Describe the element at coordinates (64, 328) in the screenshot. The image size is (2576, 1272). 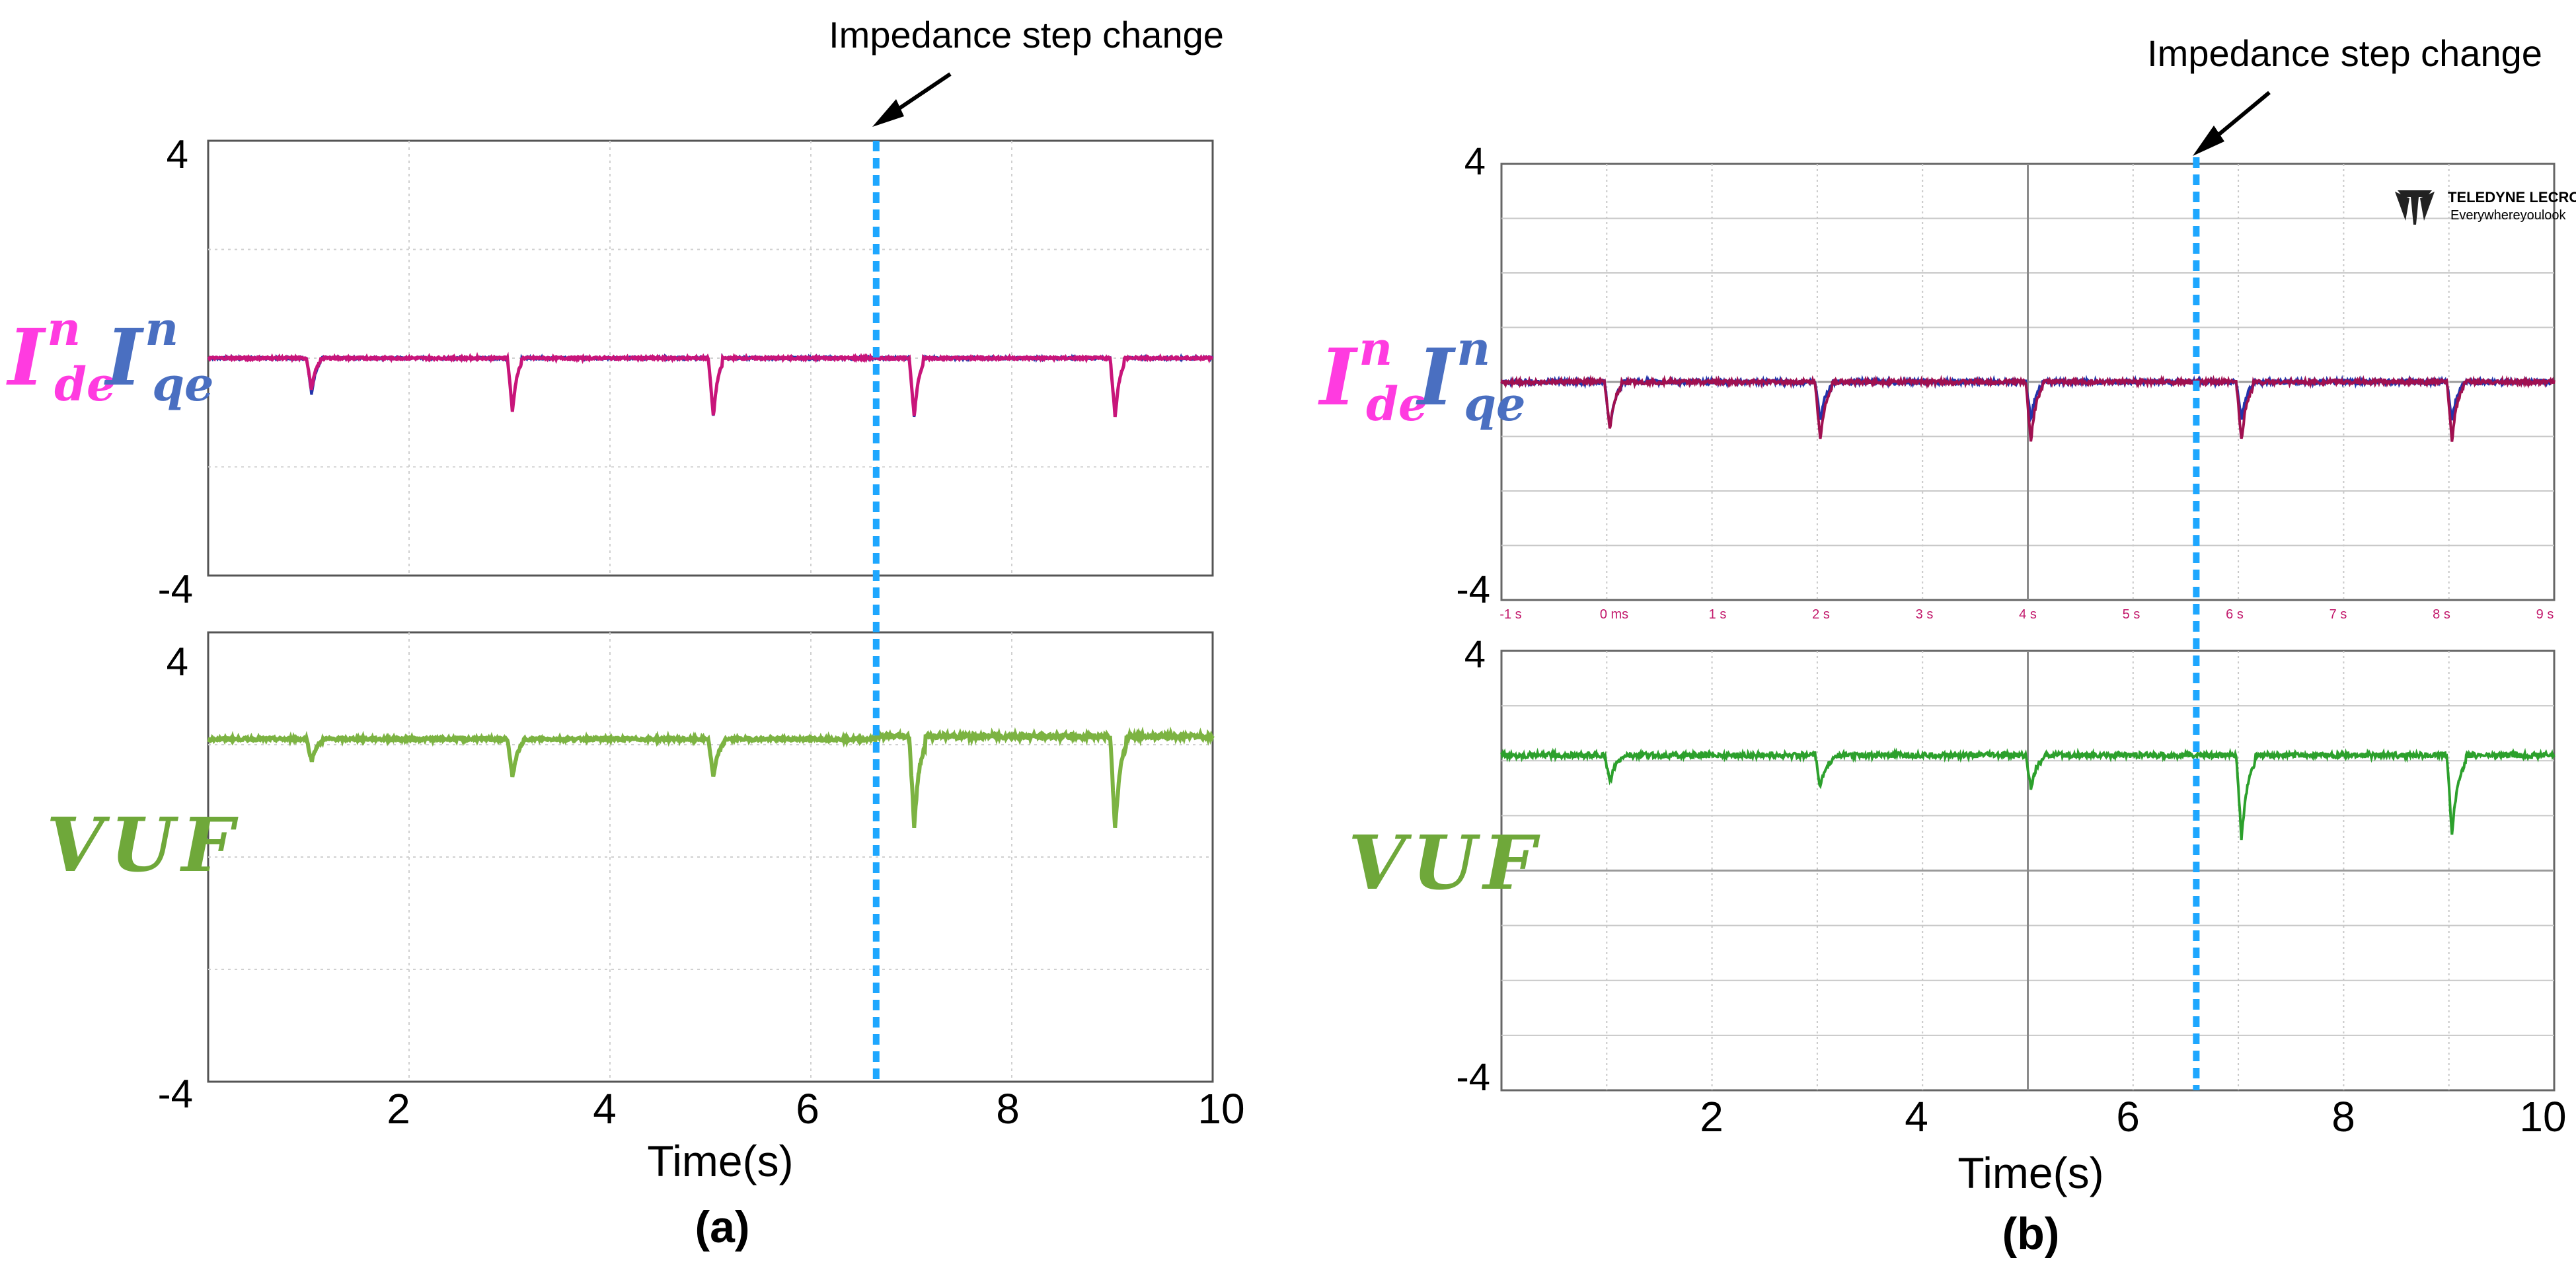
I see `panel-a-ylabel-ide-sup: n` at that location.